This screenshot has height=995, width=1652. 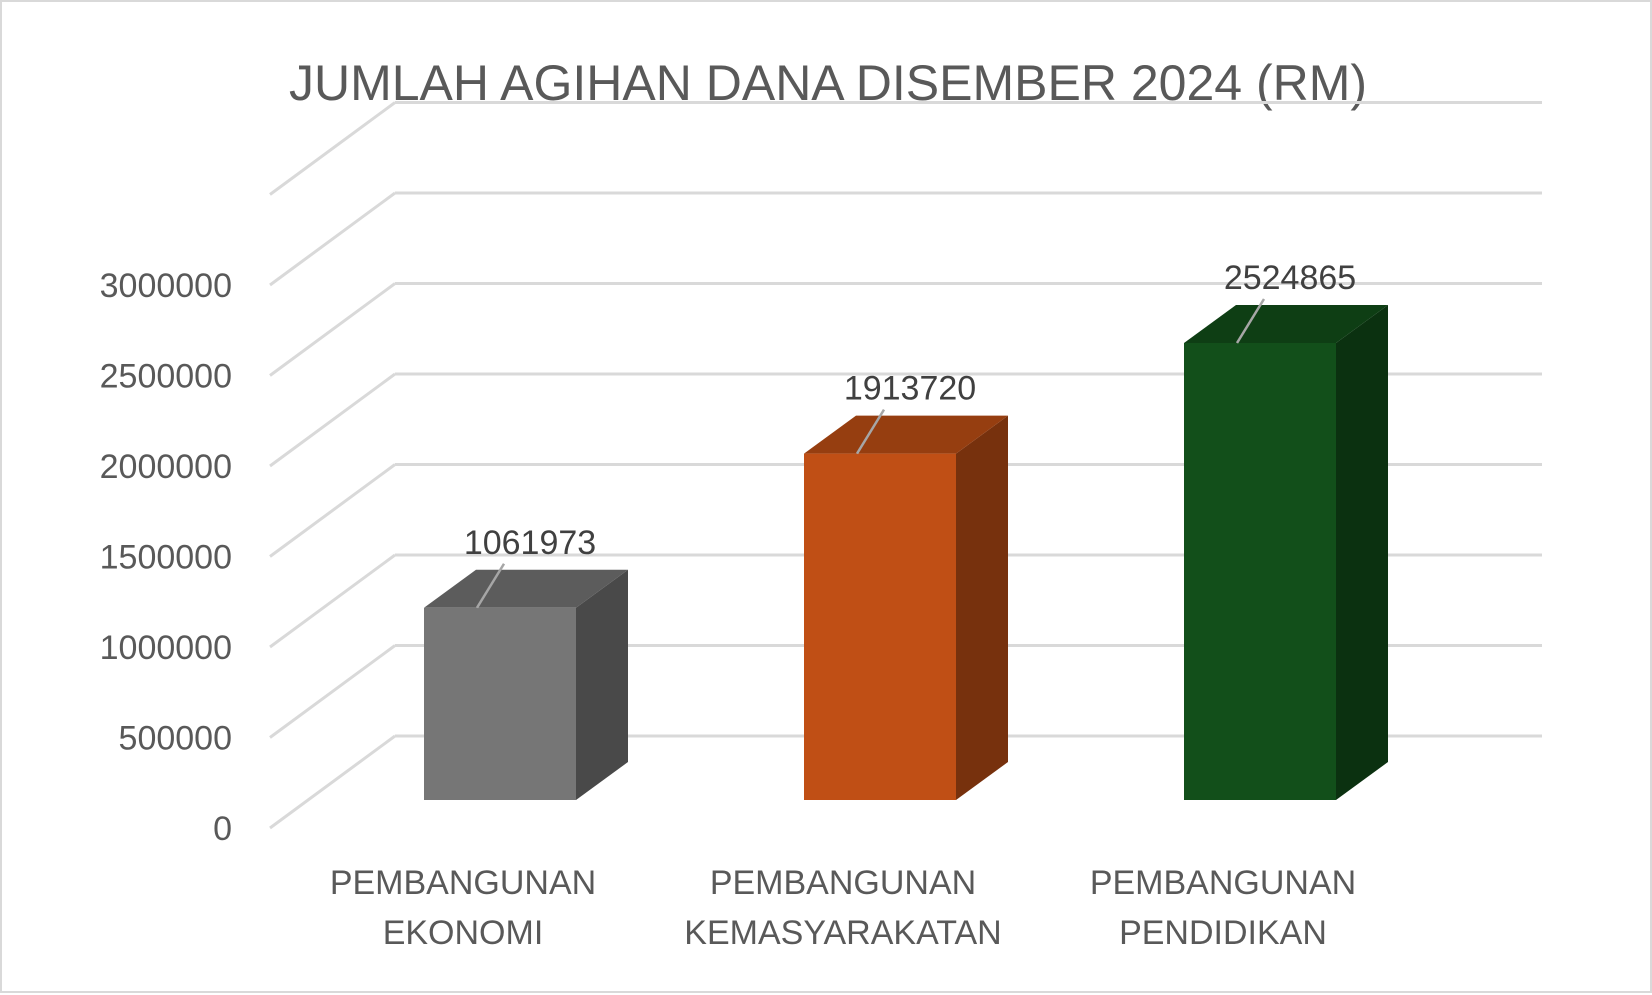 I want to click on y-tick-label: 2500000, so click(x=166, y=377).